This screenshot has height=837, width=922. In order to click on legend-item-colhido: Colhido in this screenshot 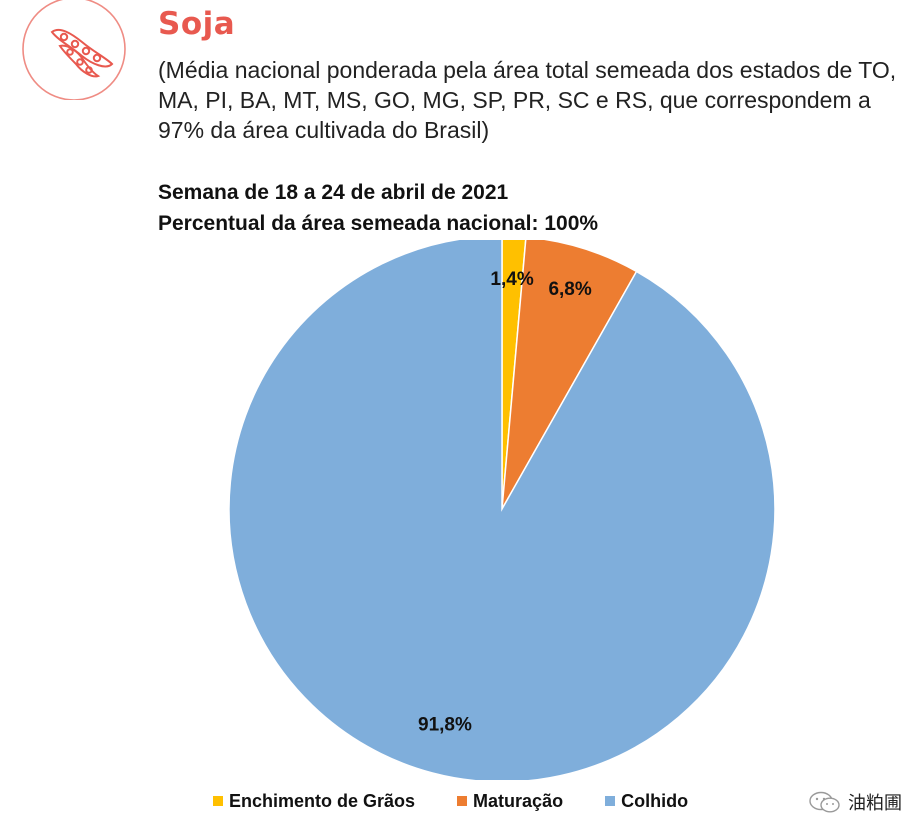, I will do `click(646, 801)`.